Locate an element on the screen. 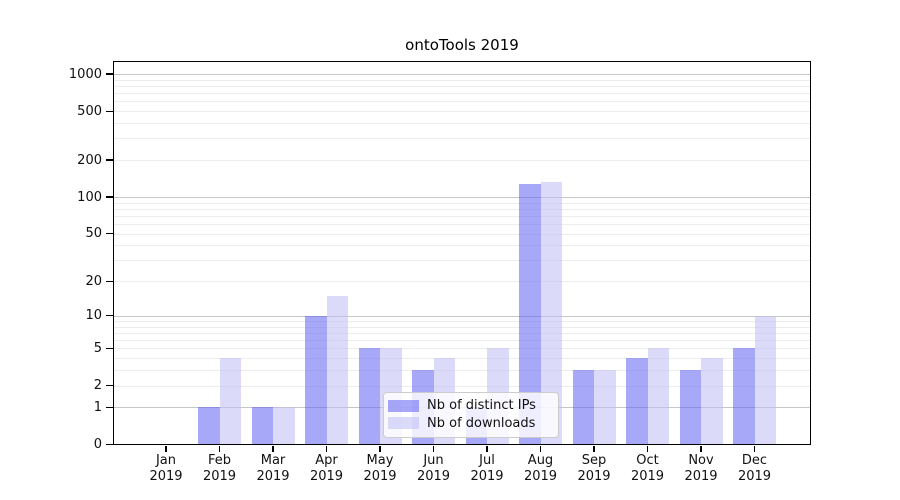  legend-row-downloads: Nb of downloads is located at coordinates (469, 423).